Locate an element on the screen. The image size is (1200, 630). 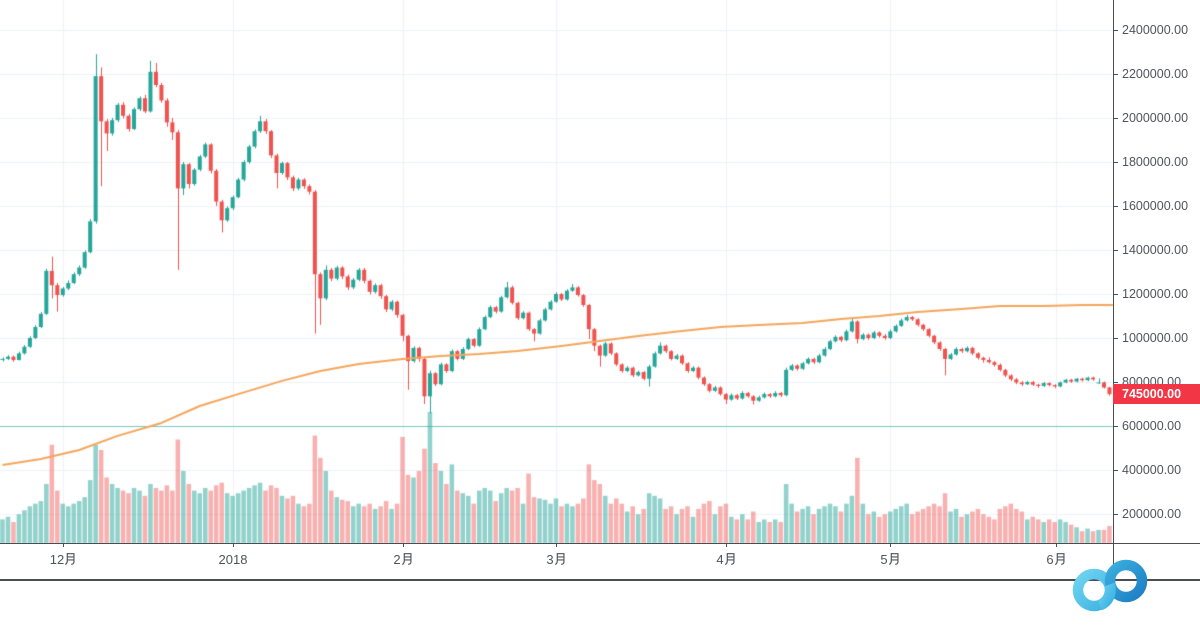
x-axis-label: 12 is located at coordinates (63, 560).